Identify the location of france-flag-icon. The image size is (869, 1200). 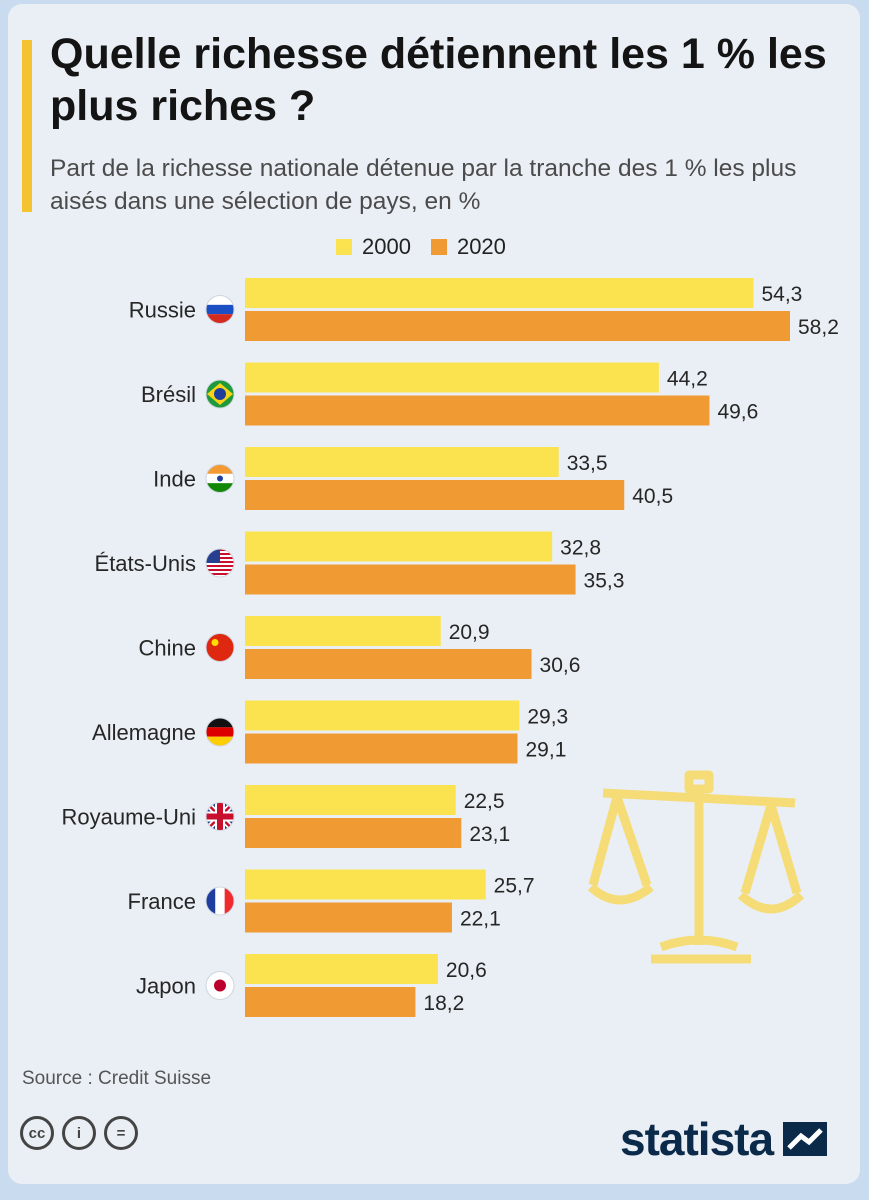
(220, 901).